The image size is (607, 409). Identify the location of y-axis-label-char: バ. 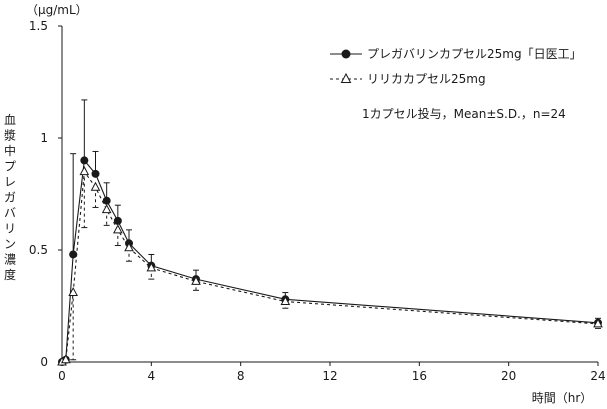
(10, 213).